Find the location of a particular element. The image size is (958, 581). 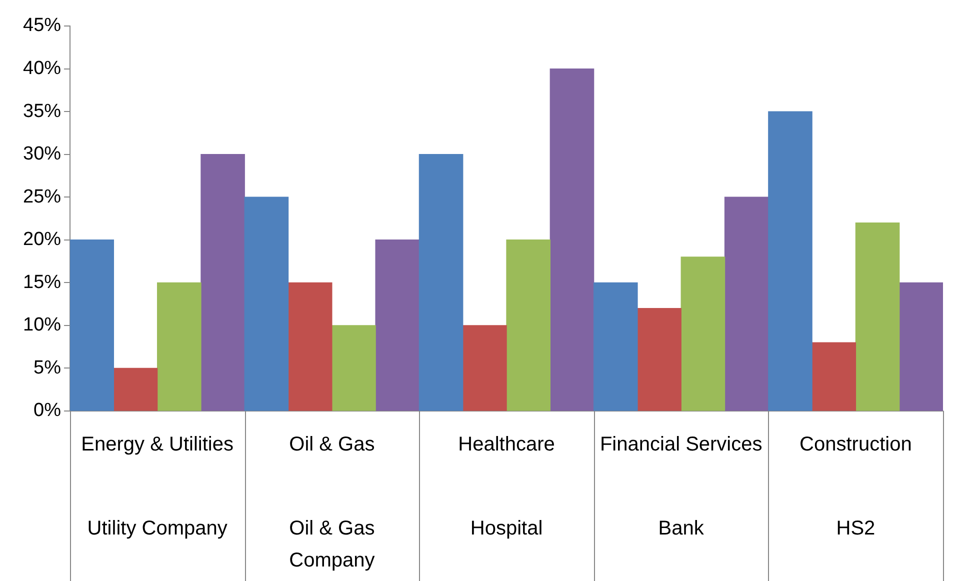

x-tick-label: Oil & Gas is located at coordinates (332, 445).